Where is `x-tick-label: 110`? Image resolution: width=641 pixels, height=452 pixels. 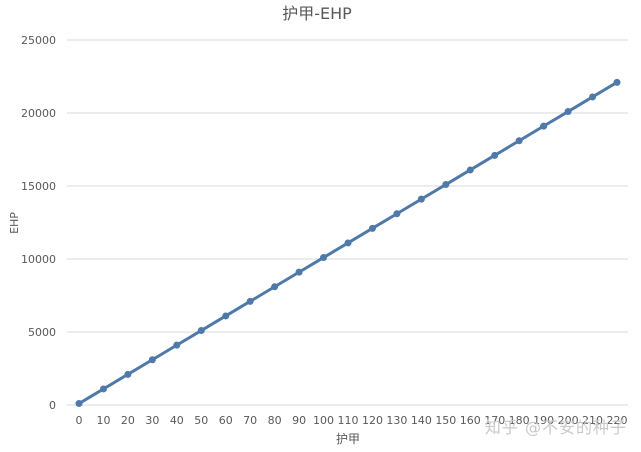 x-tick-label: 110 is located at coordinates (348, 420).